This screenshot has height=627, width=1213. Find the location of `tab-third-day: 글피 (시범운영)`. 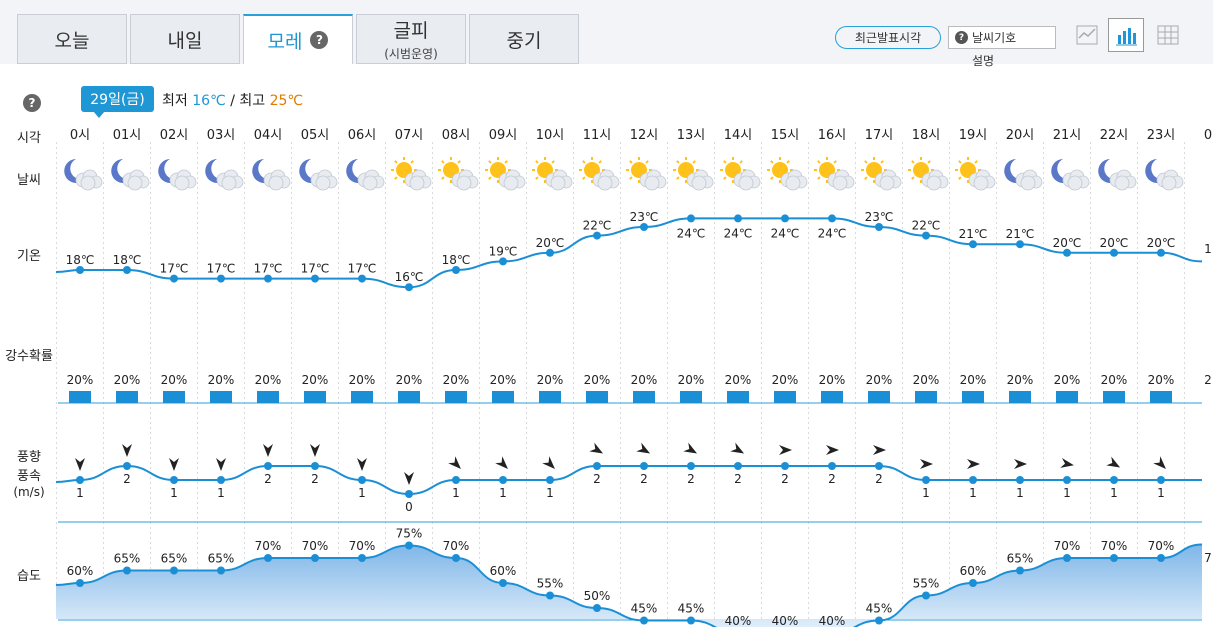

tab-third-day: 글피 (시범운영) is located at coordinates (411, 39).